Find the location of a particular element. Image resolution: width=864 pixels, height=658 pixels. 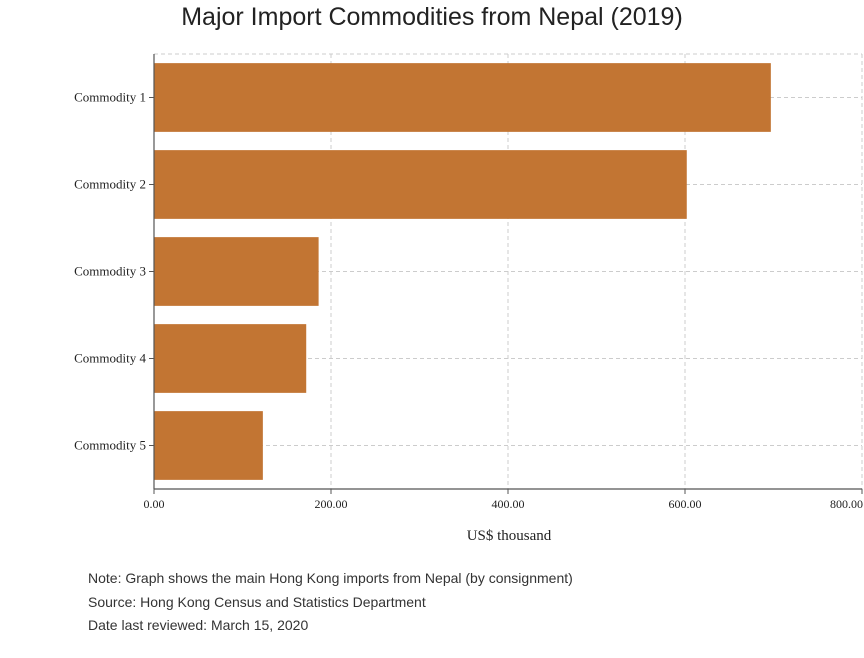

x-tick-label: 800.00 is located at coordinates (846, 504).